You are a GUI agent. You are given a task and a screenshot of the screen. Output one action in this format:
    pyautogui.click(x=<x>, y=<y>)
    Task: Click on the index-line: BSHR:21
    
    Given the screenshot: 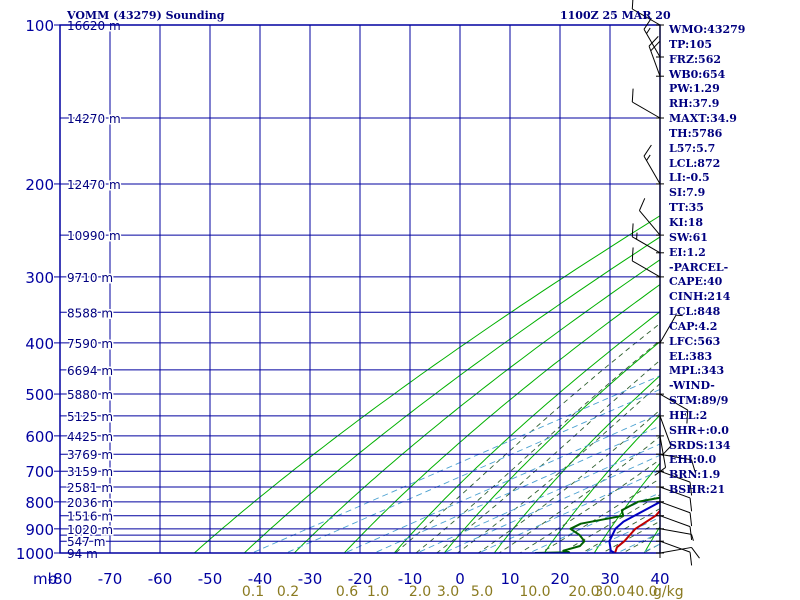 What is the action you would take?
    pyautogui.click(x=697, y=490)
    